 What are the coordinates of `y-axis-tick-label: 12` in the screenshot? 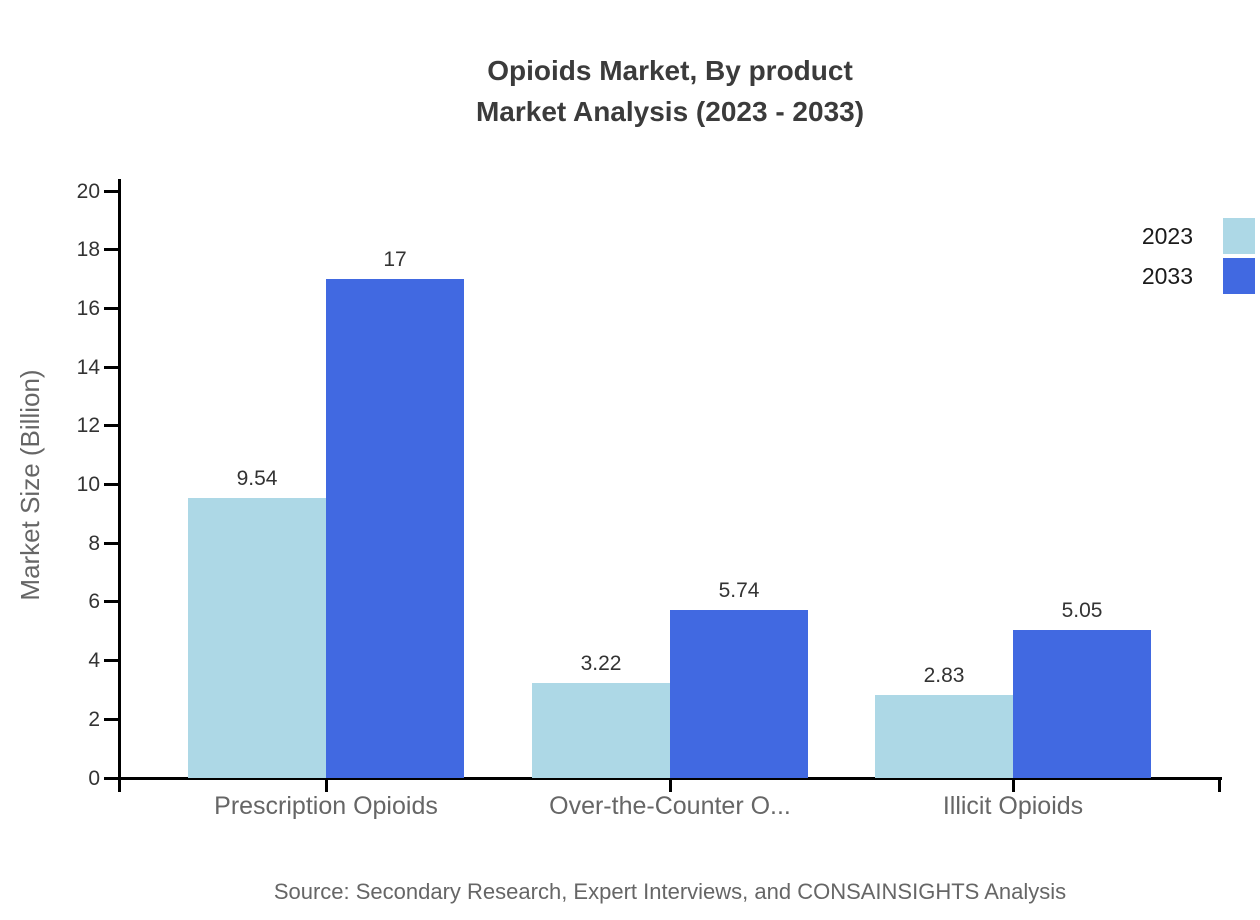 It's located at (88, 426).